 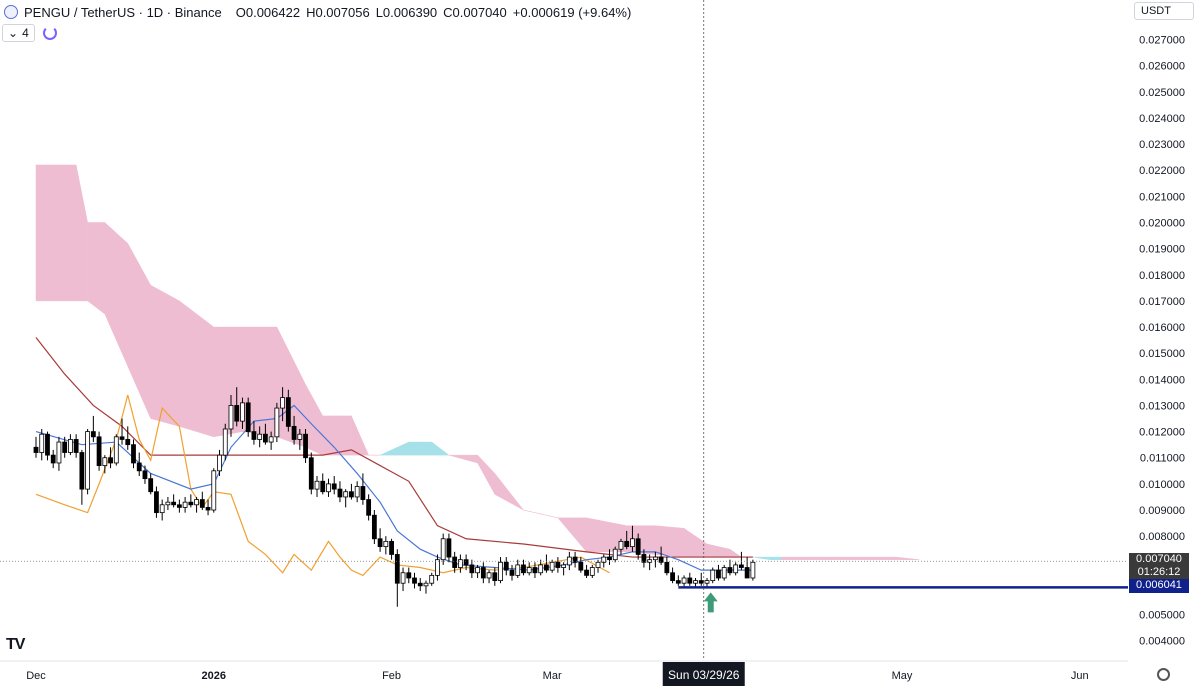 I want to click on indicators-toggle-button: ⌄ 4, so click(x=18, y=33).